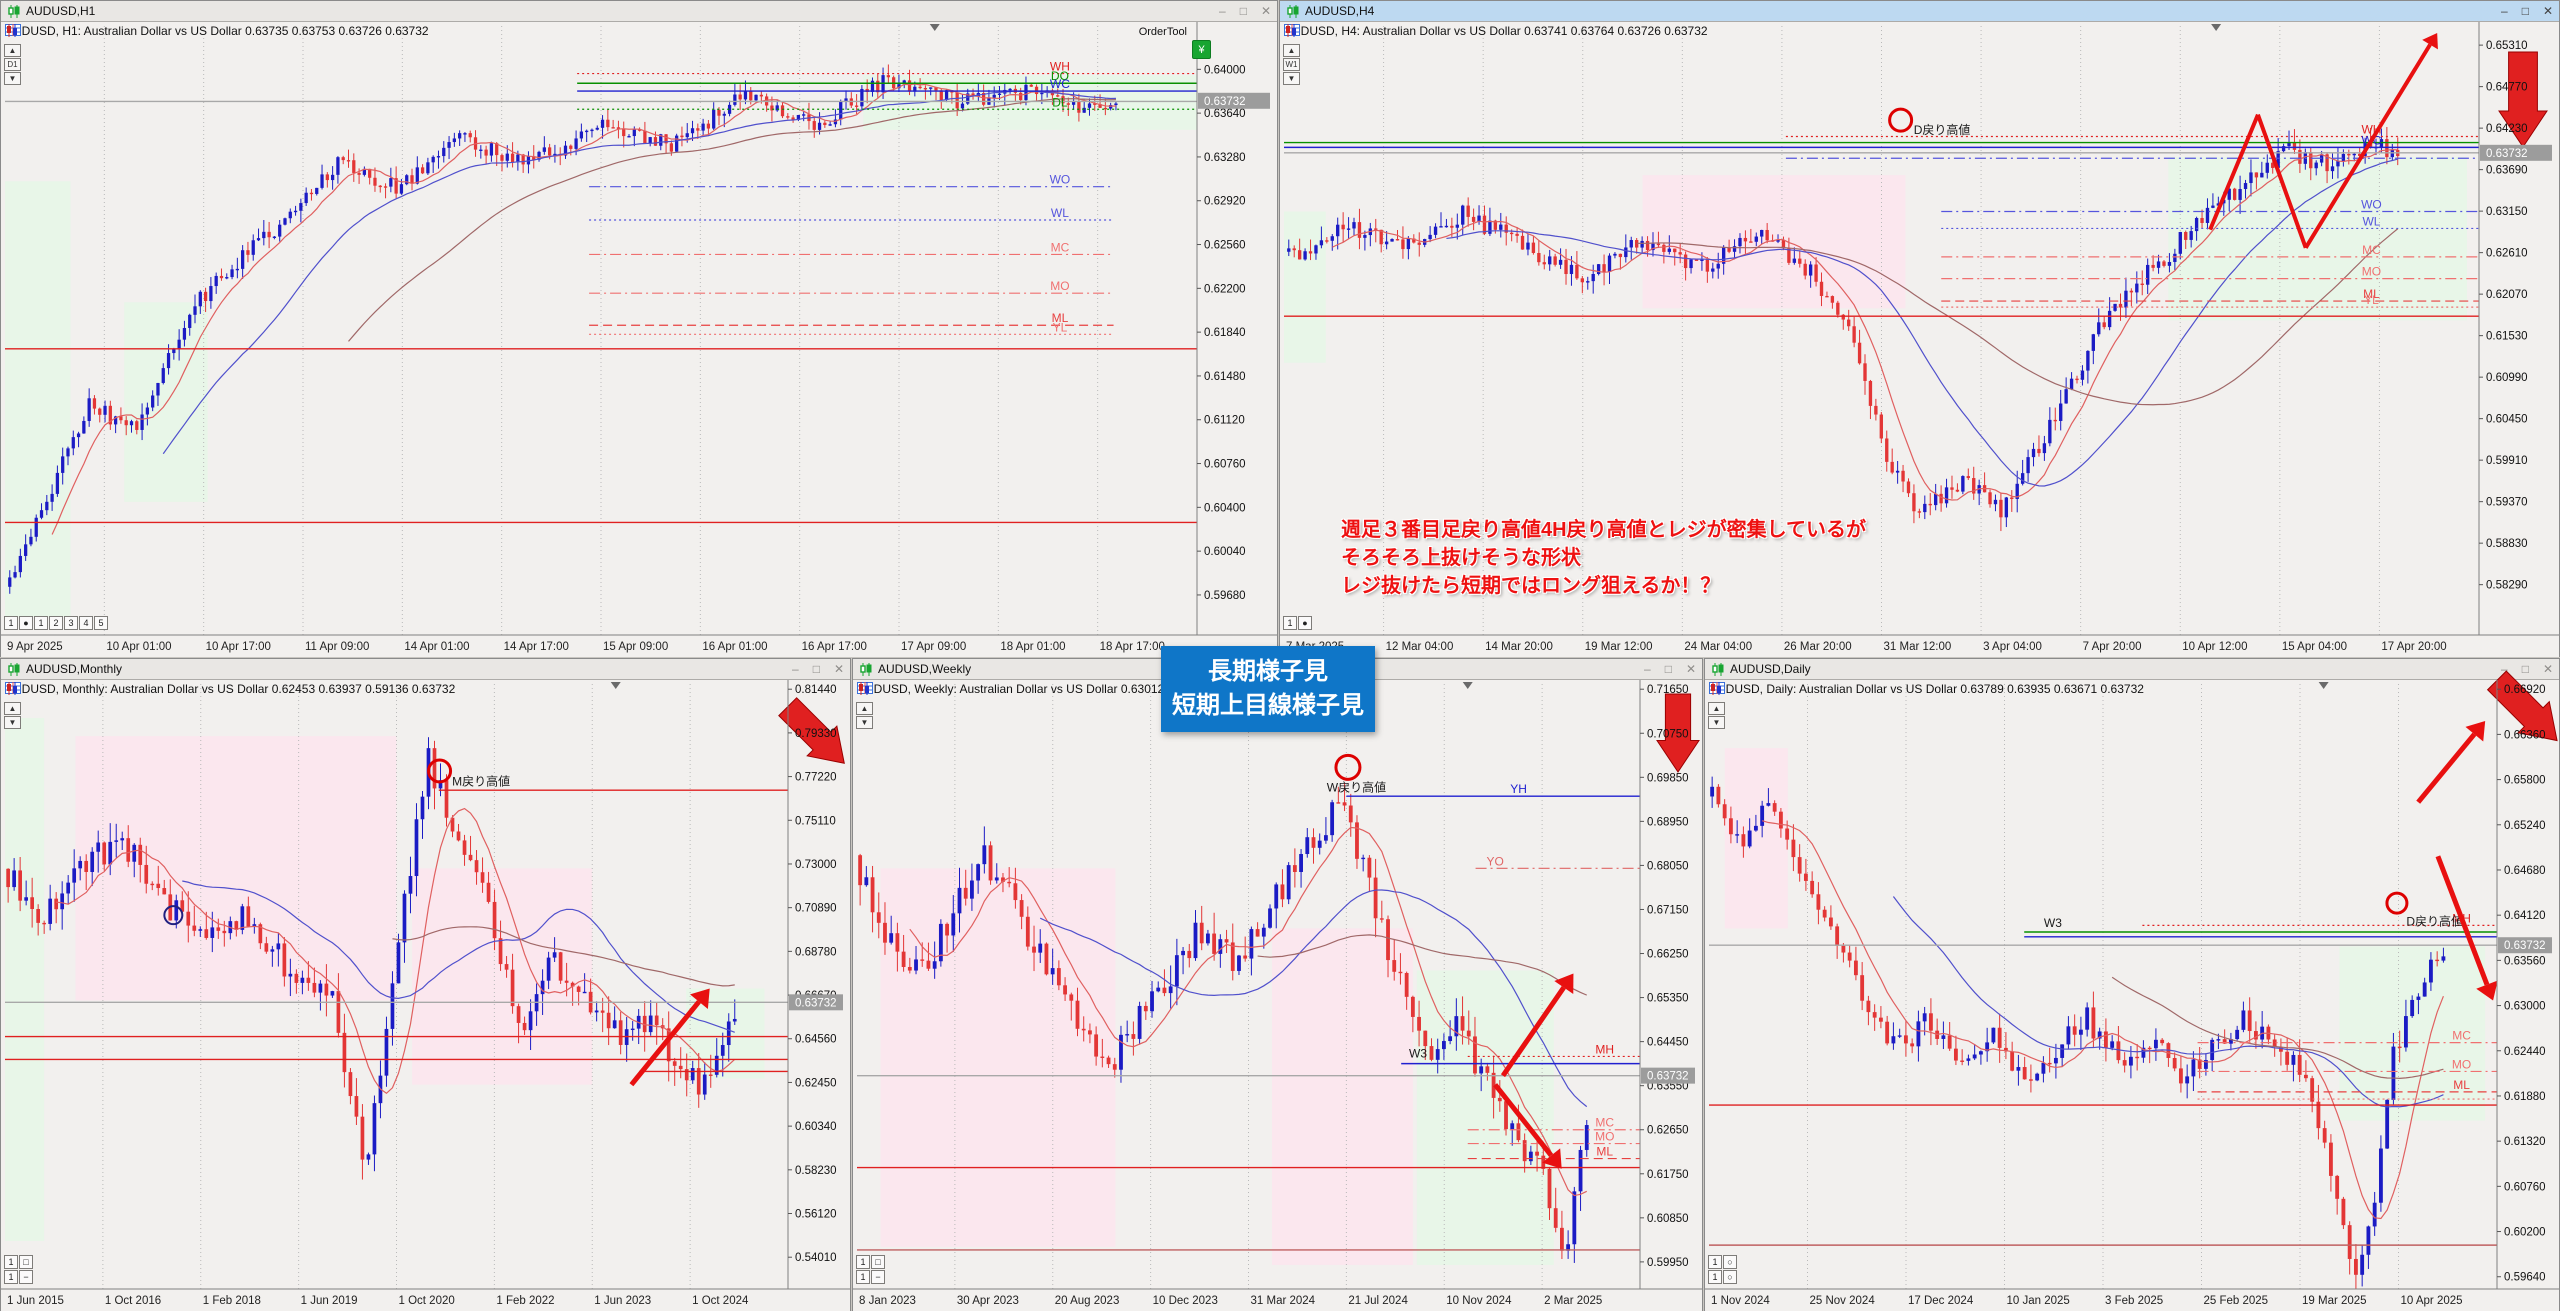  Describe the element at coordinates (86, 623) in the screenshot. I see `mini-button-4: 4` at that location.